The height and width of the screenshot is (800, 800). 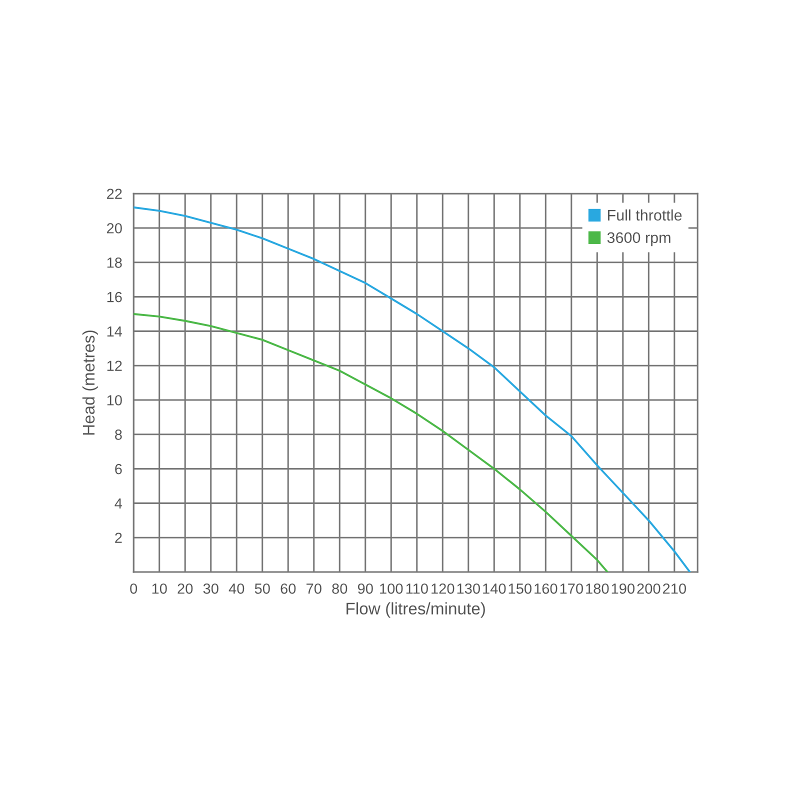 What do you see at coordinates (288, 588) in the screenshot?
I see `x-tick-label: 60` at bounding box center [288, 588].